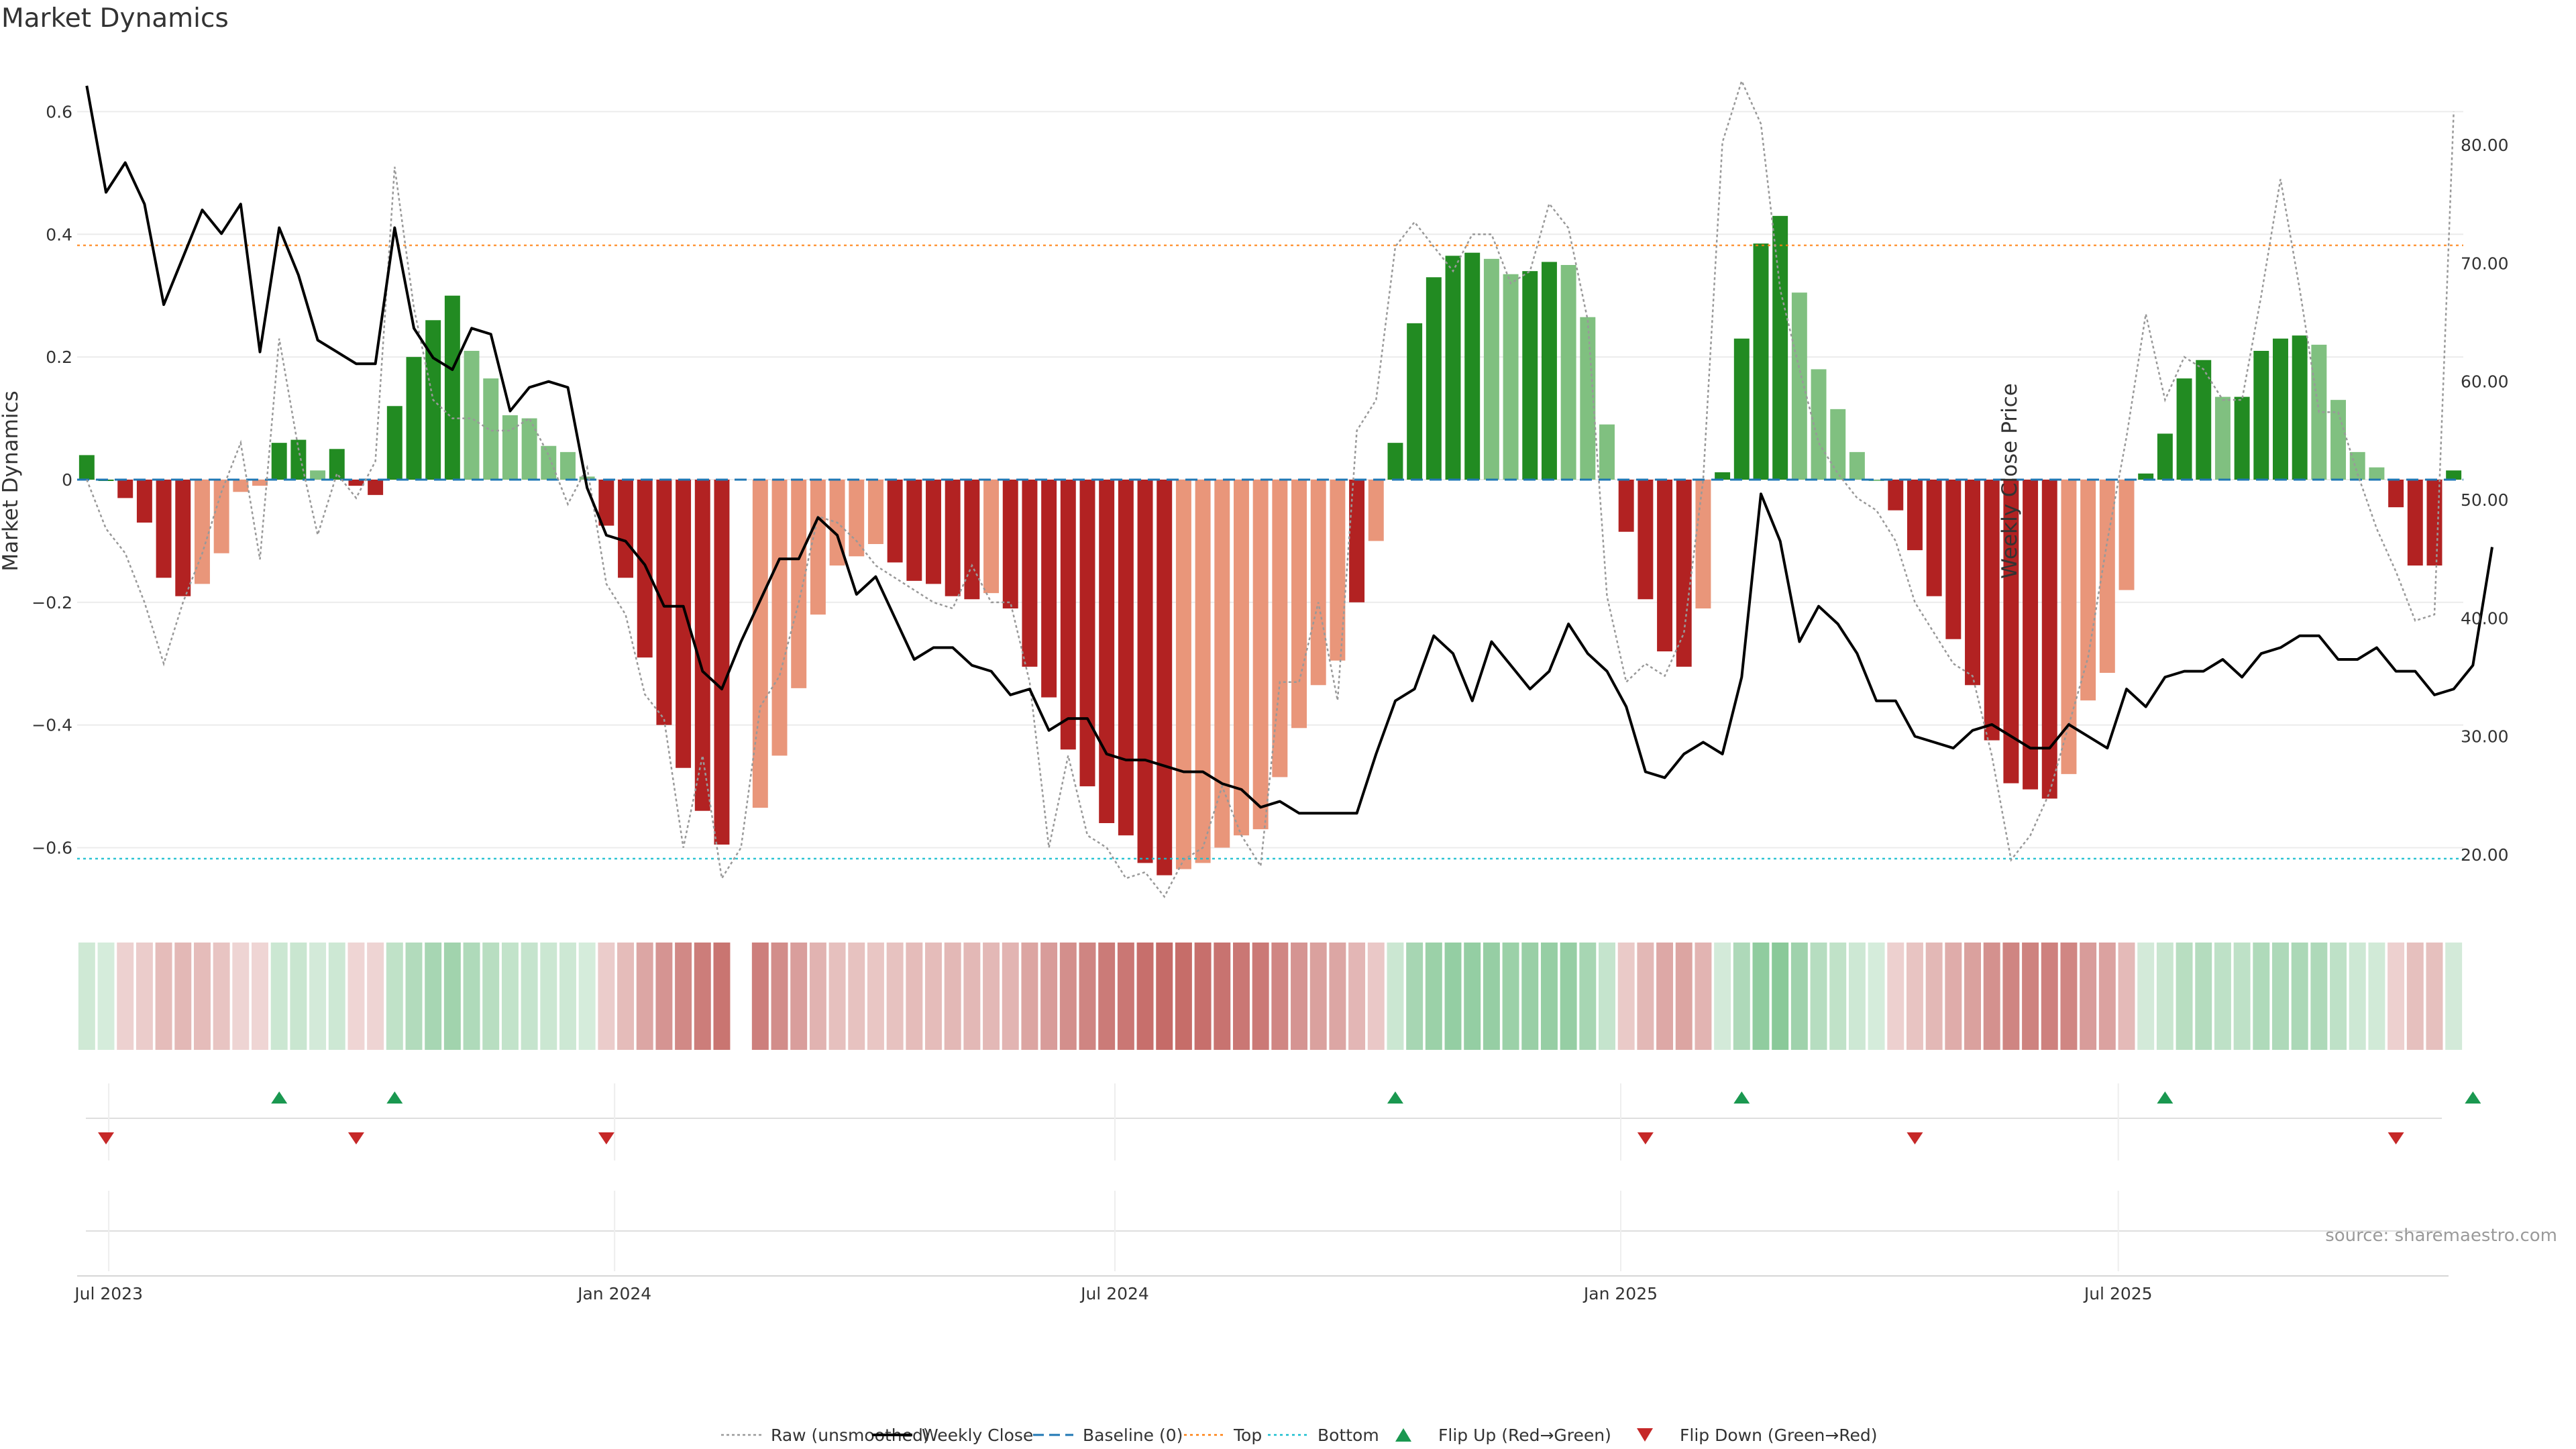 This screenshot has height=1449, width=2576. What do you see at coordinates (2441, 1236) in the screenshot?
I see `source-credit: source: sharemaestro.com` at bounding box center [2441, 1236].